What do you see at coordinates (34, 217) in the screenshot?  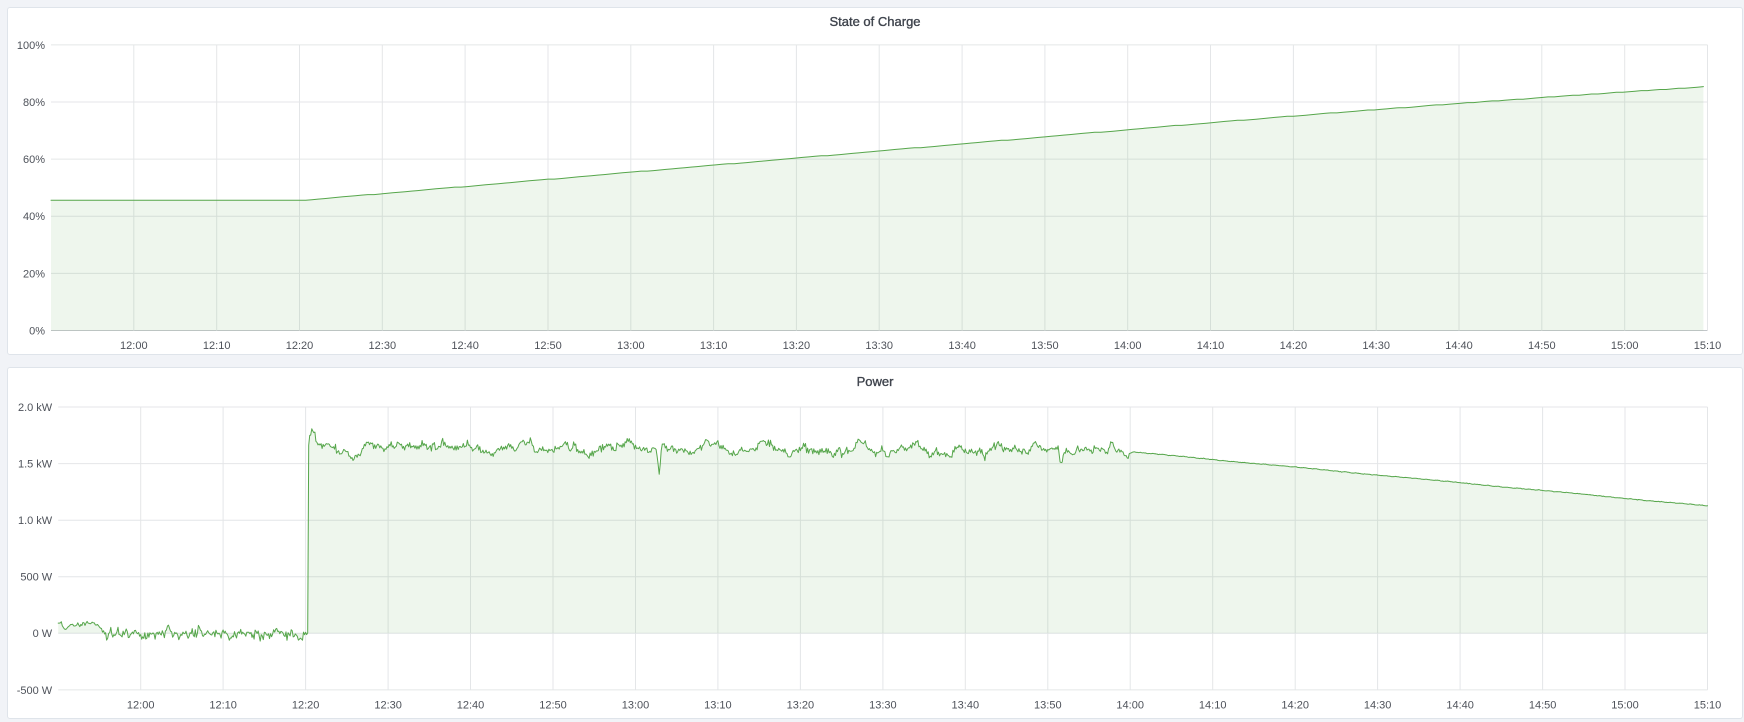 I see `svg-text: 40%` at bounding box center [34, 217].